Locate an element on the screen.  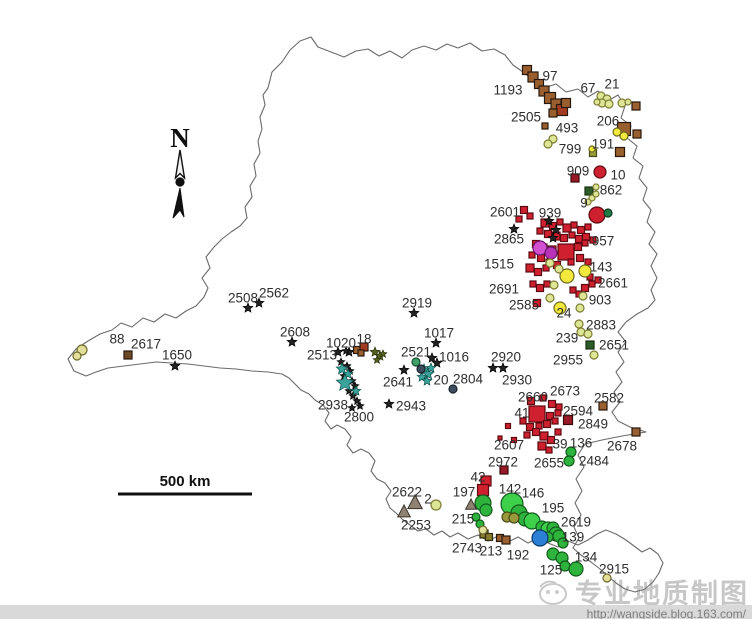
site-label: 493 is located at coordinates (567, 128).